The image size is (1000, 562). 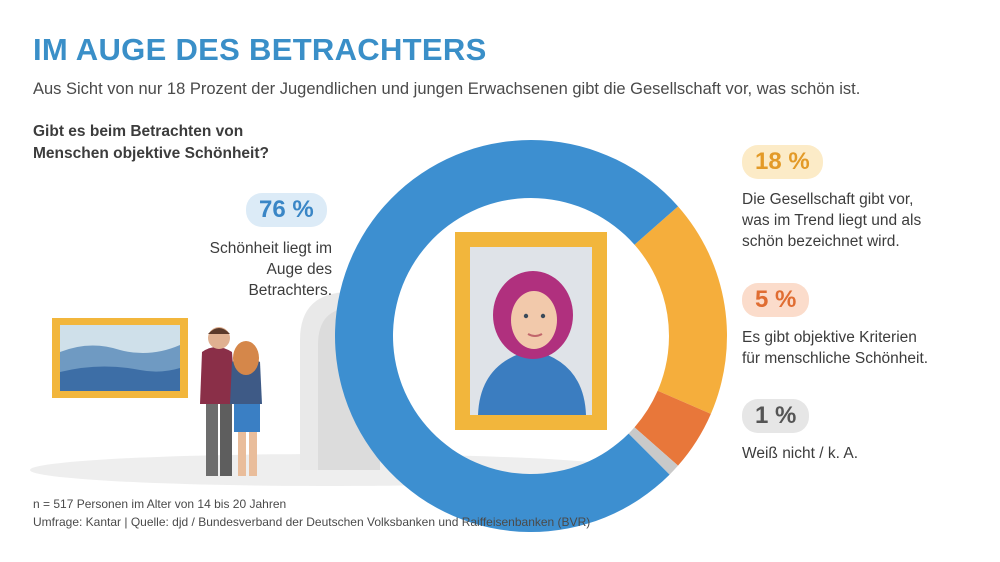 I want to click on label-1: Weiß nicht / k. A., so click(x=800, y=453).